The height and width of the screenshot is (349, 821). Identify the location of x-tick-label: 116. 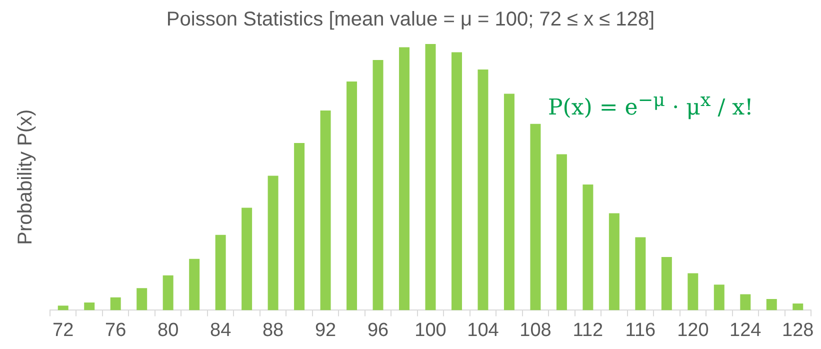
(640, 330).